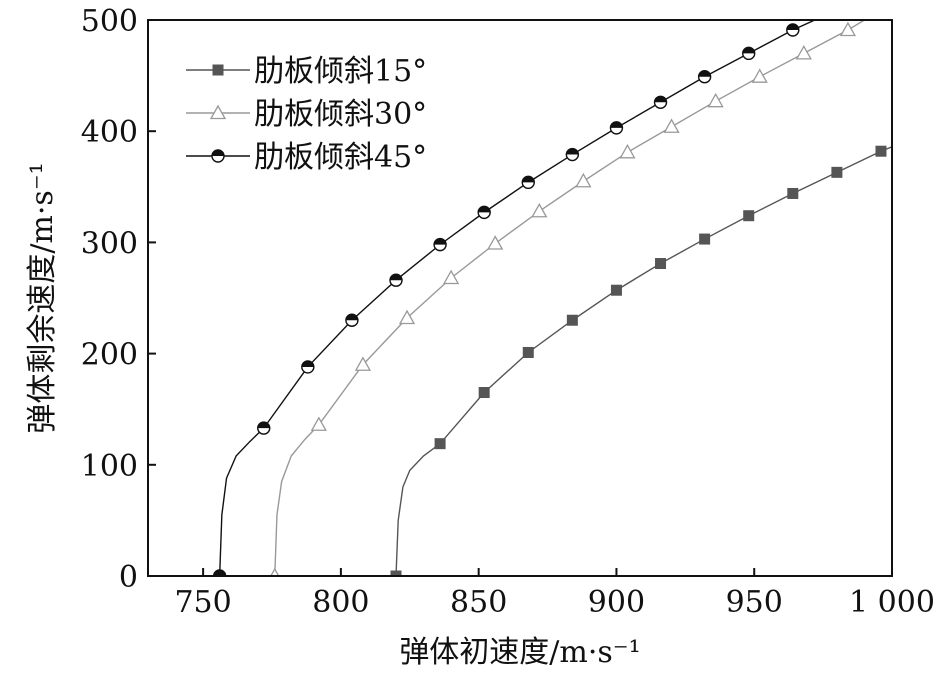 The width and height of the screenshot is (945, 674). Describe the element at coordinates (519, 652) in the screenshot. I see `x-axis-title: 弹体初速度/m·s⁻¹` at that location.